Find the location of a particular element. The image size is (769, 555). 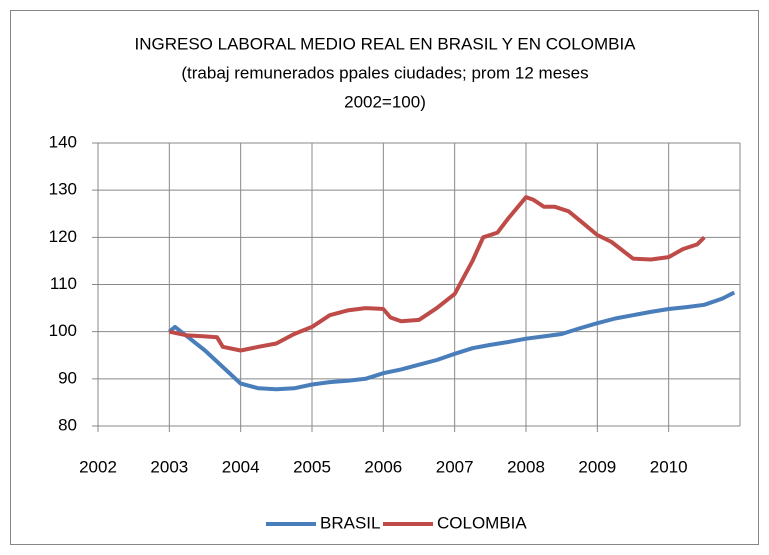

y-tick-label: 130 is located at coordinates (63, 189).